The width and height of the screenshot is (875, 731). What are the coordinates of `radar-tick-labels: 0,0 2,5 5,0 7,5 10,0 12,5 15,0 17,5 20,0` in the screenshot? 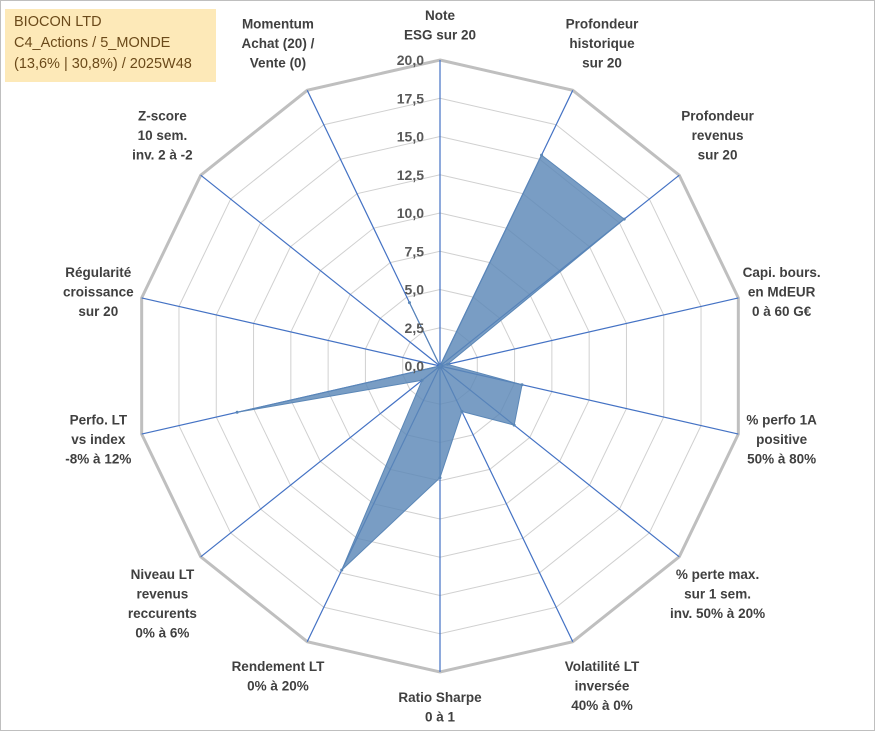 It's located at (410, 213).